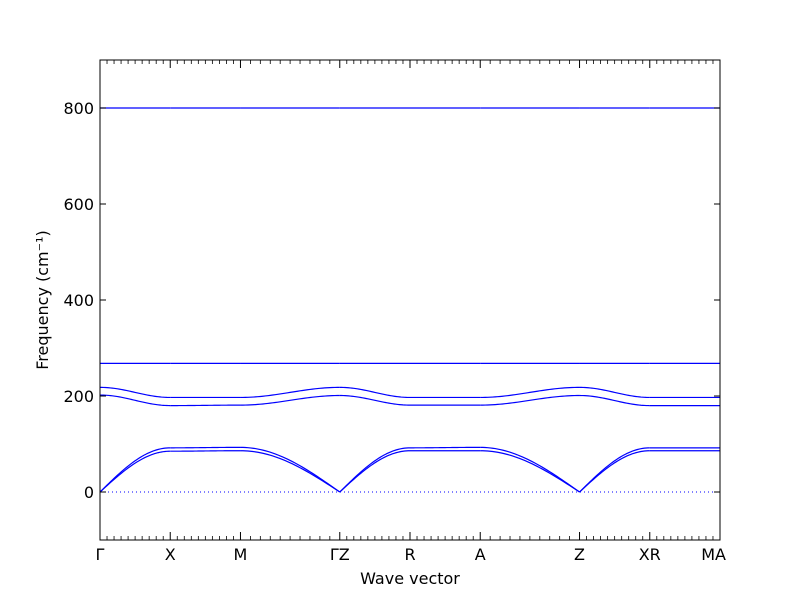  What do you see at coordinates (530, 400) in the screenshot?
I see `band-line-seg5-b3` at bounding box center [530, 400].